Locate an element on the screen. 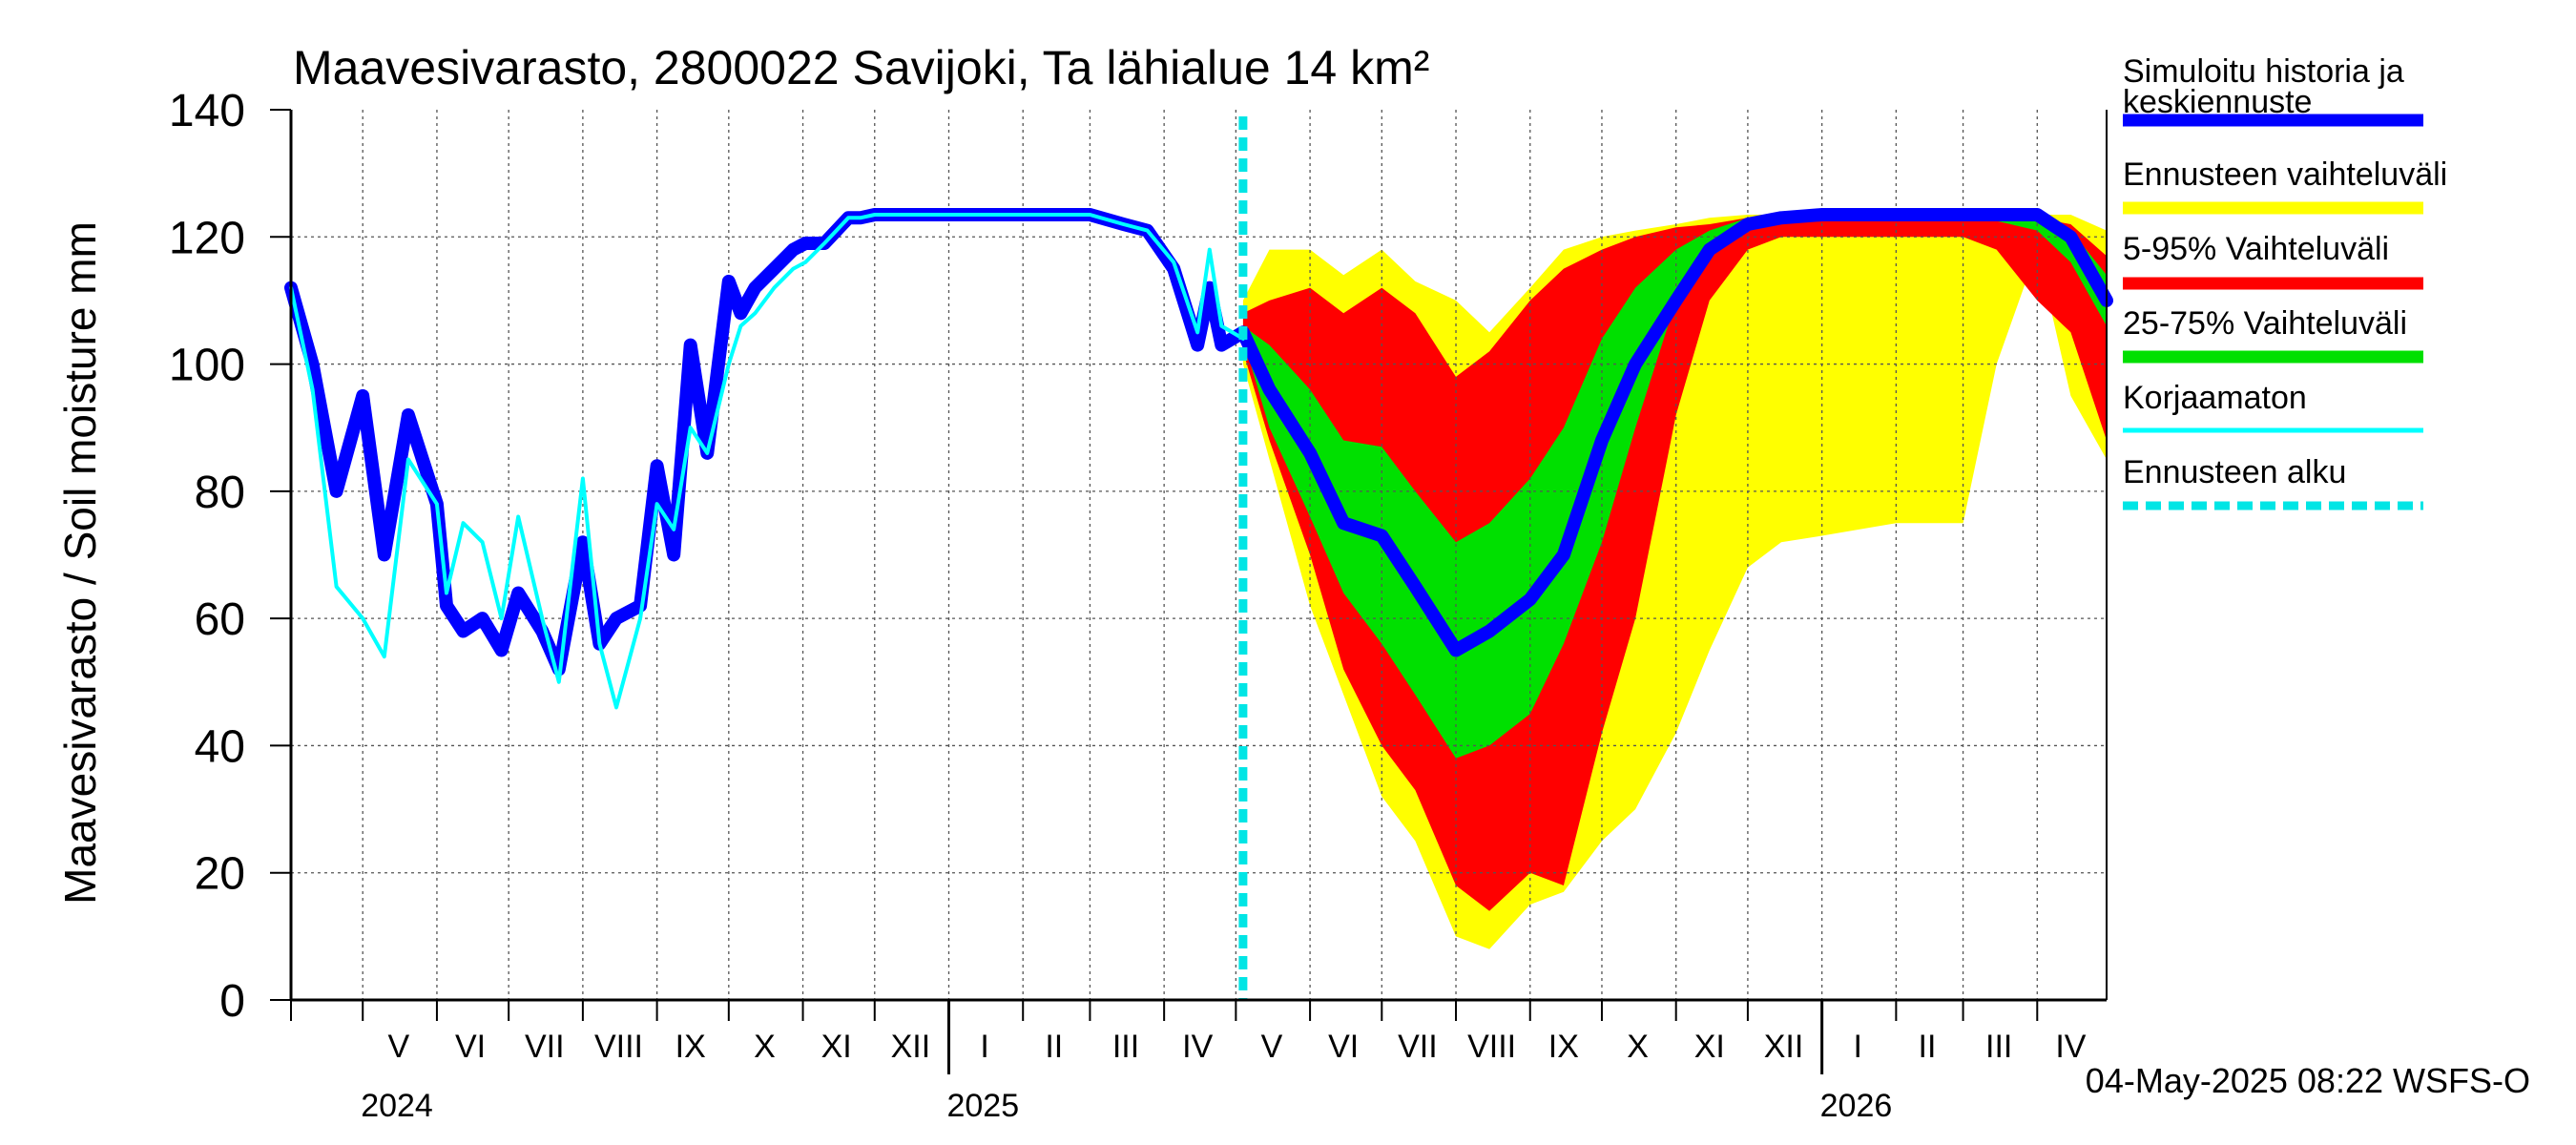  y-tick-label: 100 is located at coordinates (207, 366).